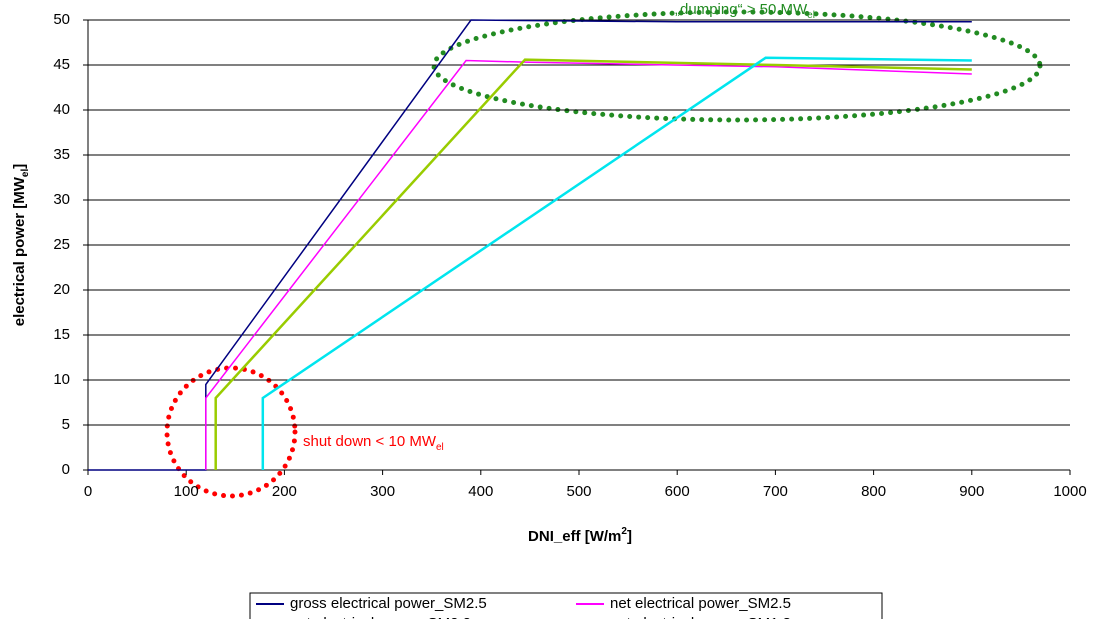 This screenshot has width=1104, height=619. I want to click on y-tick-label: 45, so click(61, 64).